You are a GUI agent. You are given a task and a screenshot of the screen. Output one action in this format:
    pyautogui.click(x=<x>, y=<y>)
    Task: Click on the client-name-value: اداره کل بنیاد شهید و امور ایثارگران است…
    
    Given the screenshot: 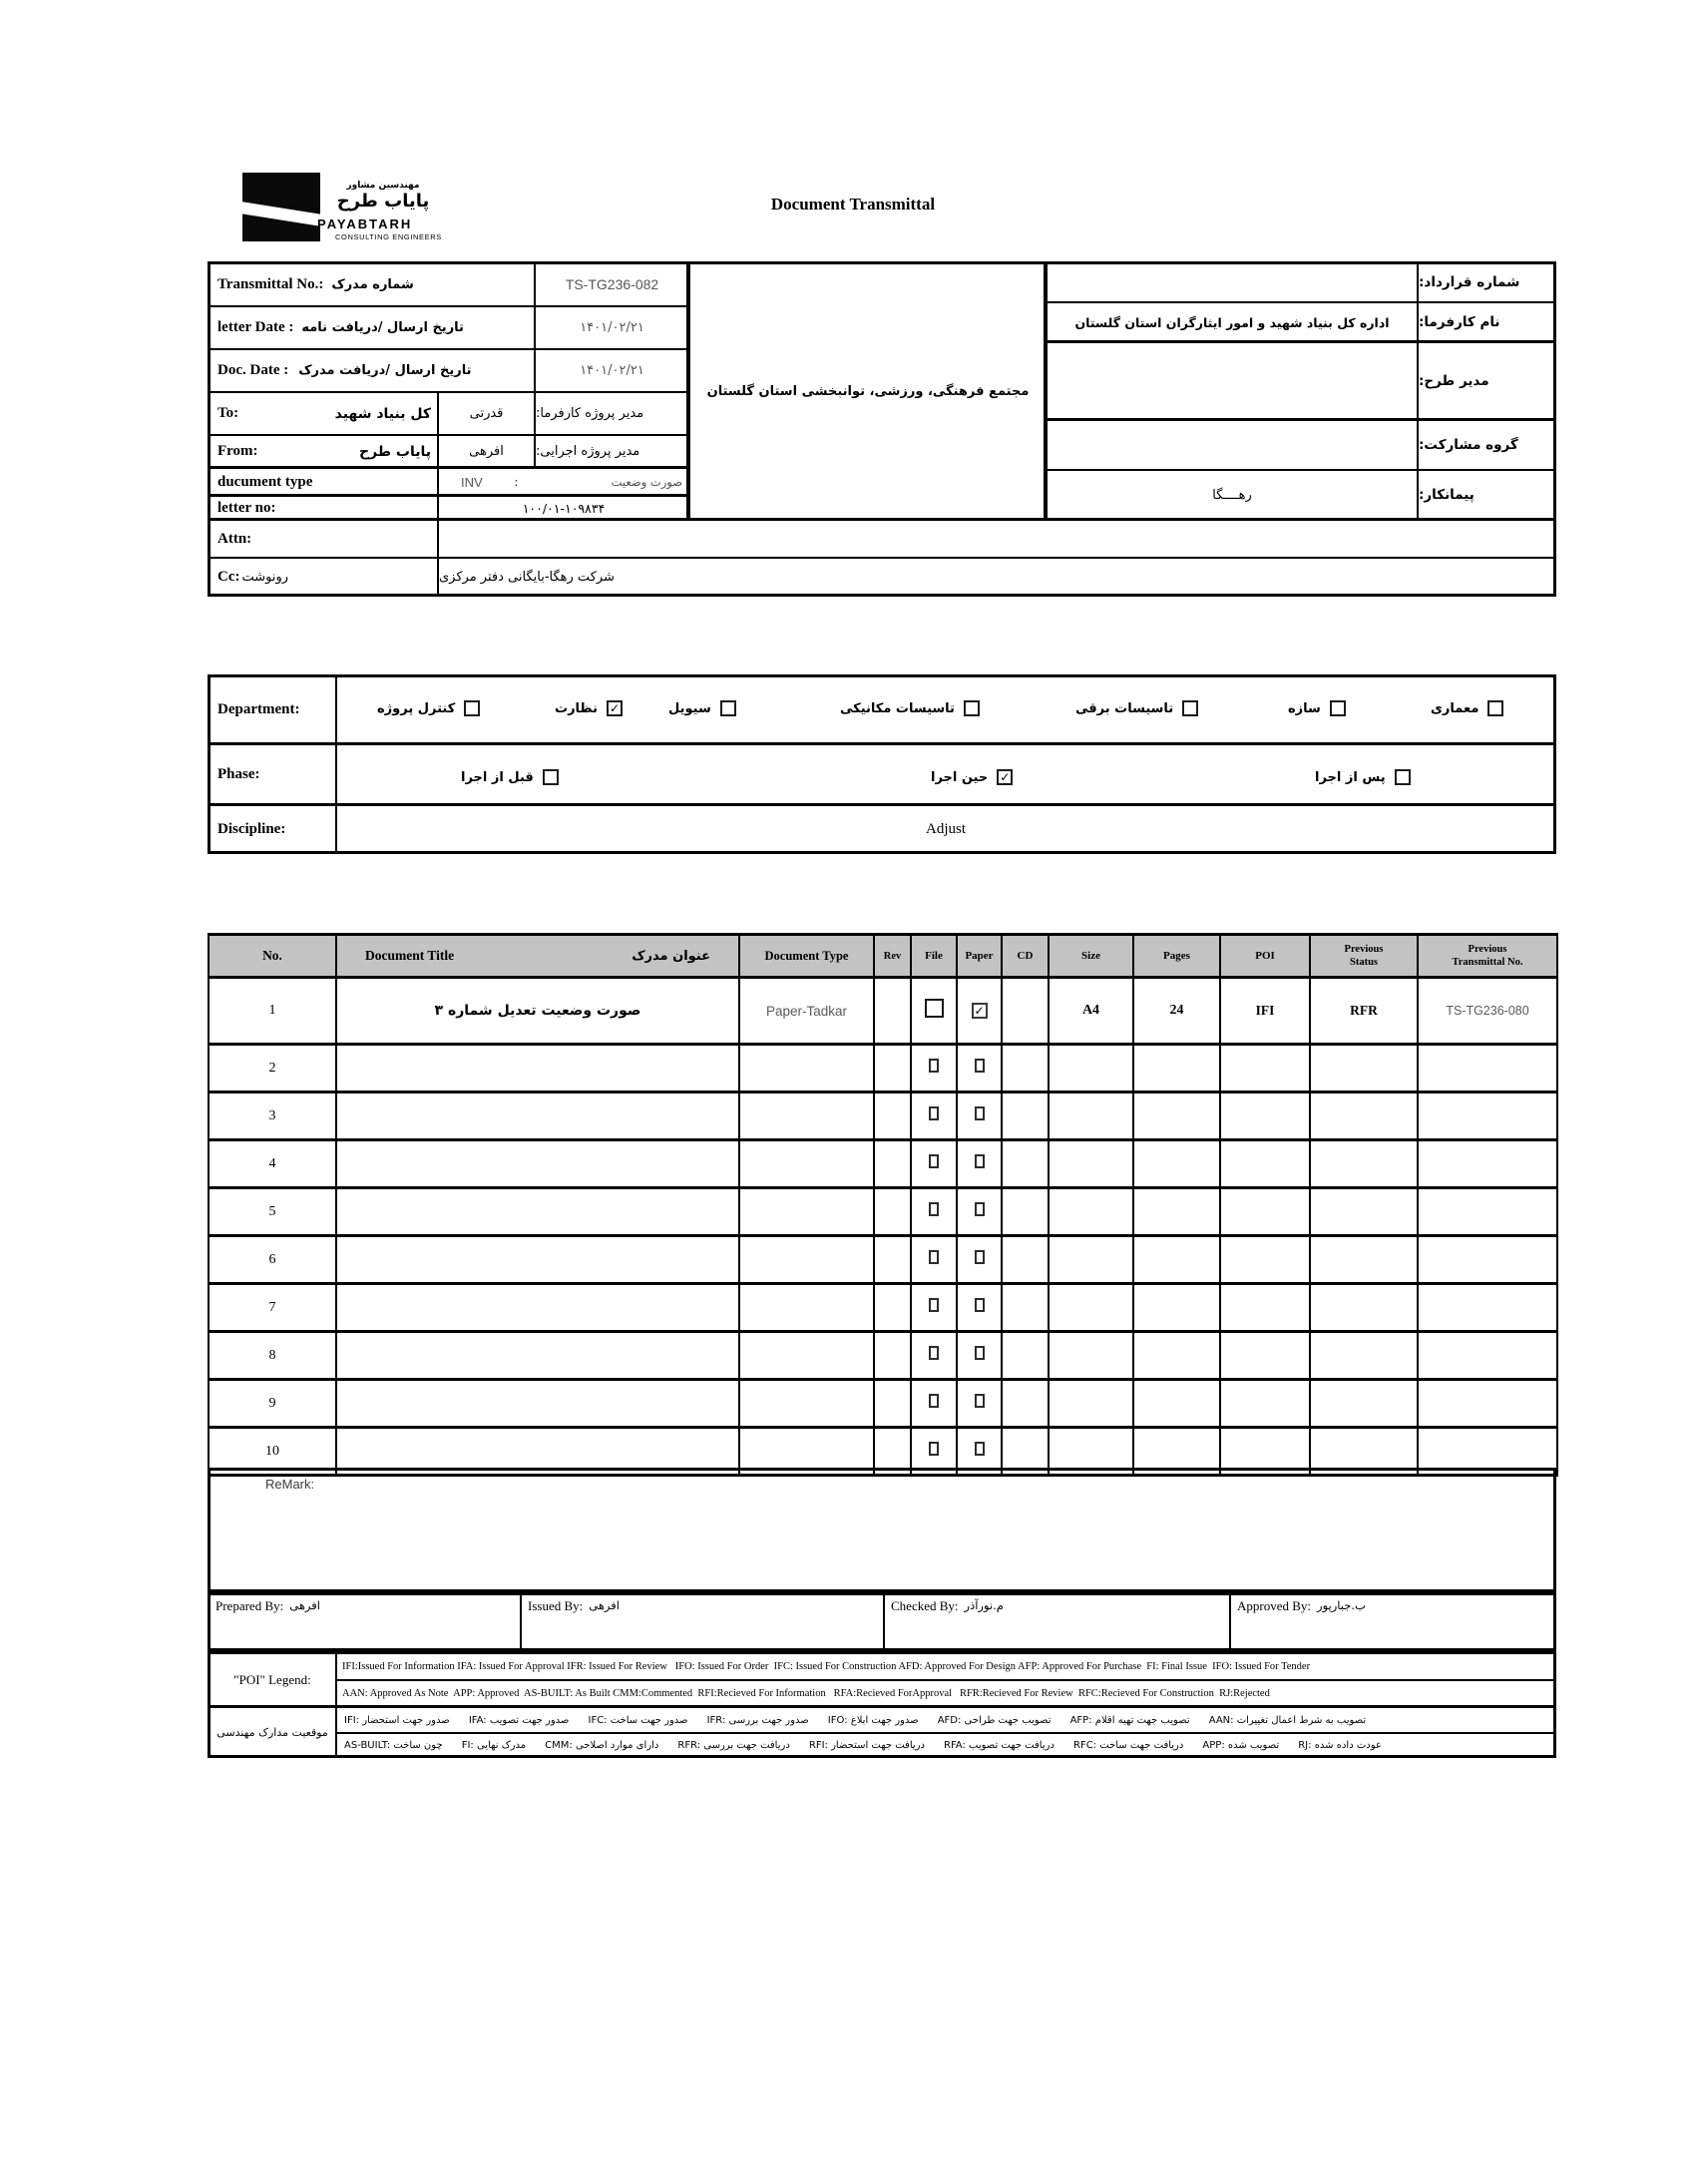 What is the action you would take?
    pyautogui.click(x=1232, y=322)
    